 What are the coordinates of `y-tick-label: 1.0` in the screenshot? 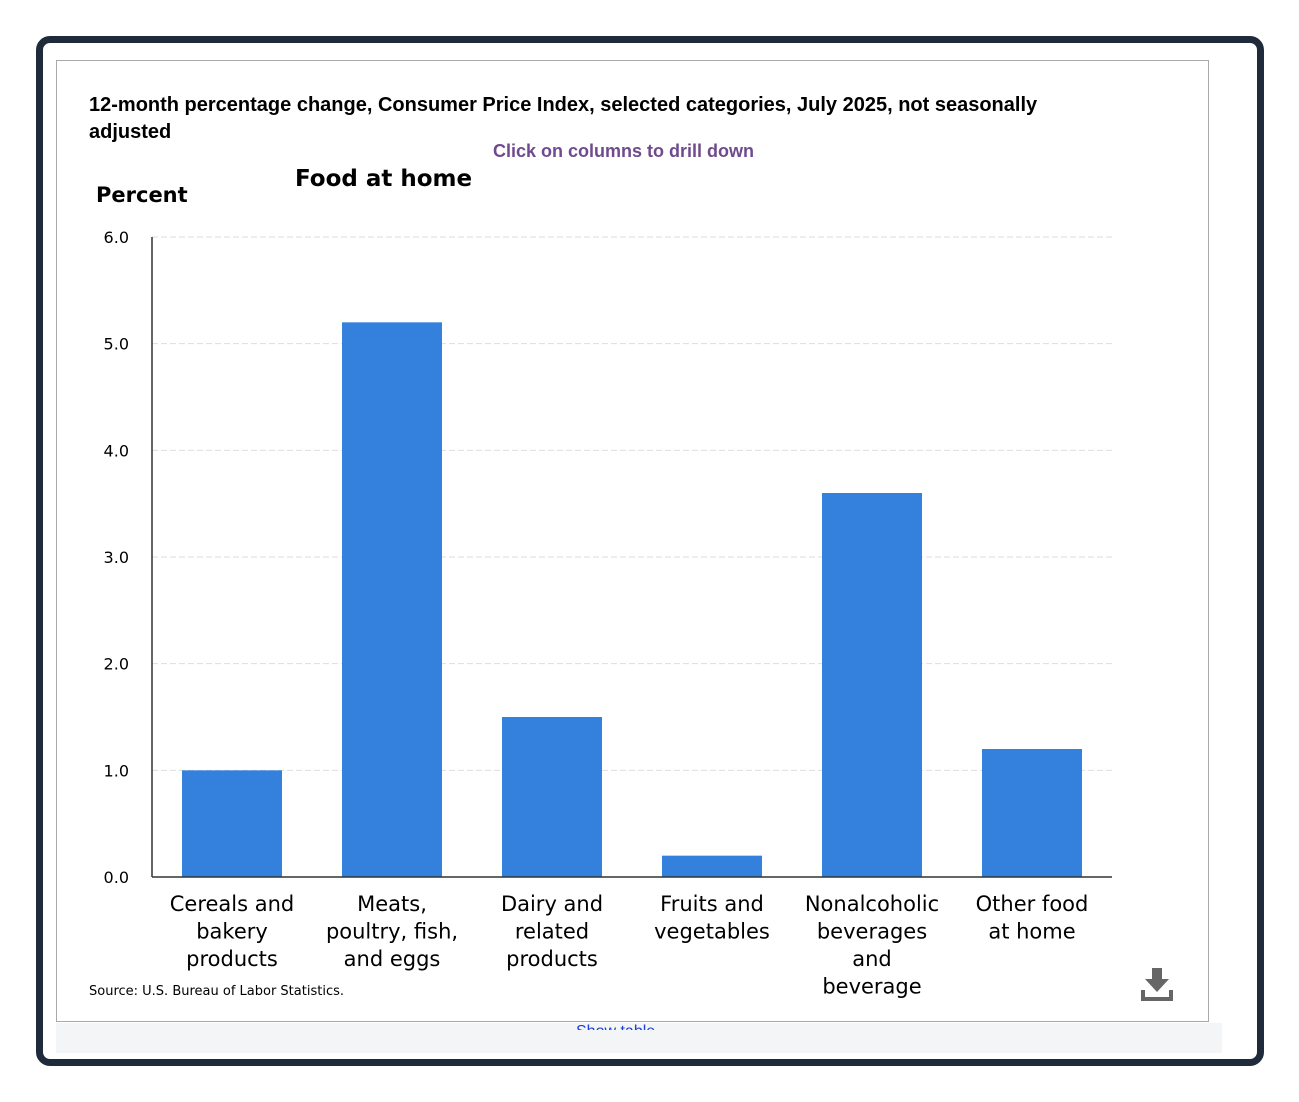 It's located at (116, 770).